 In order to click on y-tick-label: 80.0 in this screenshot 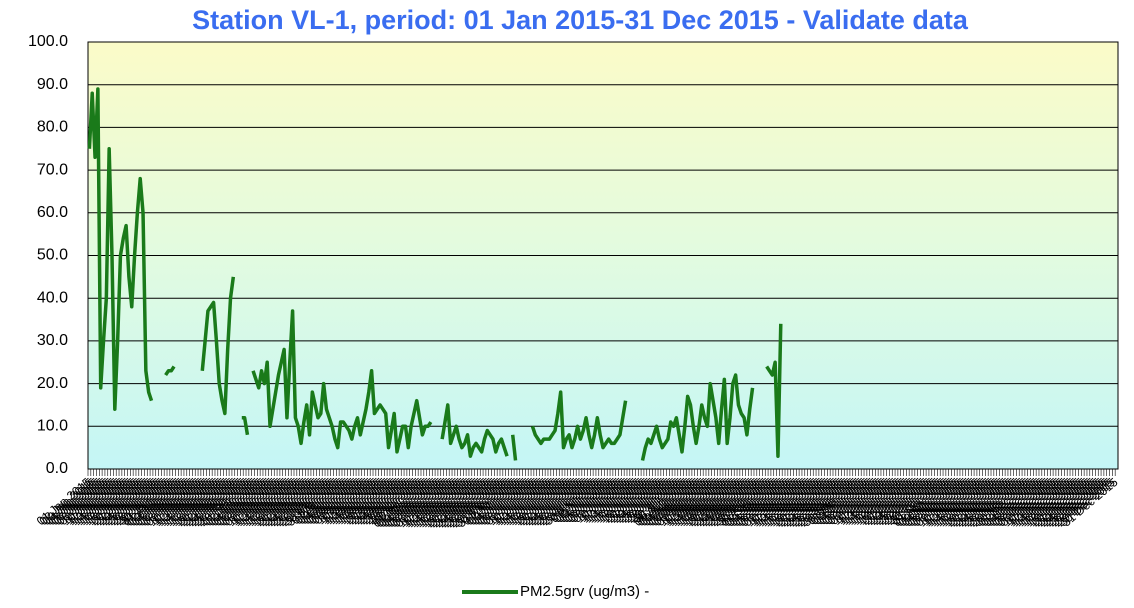, I will do `click(52, 127)`.